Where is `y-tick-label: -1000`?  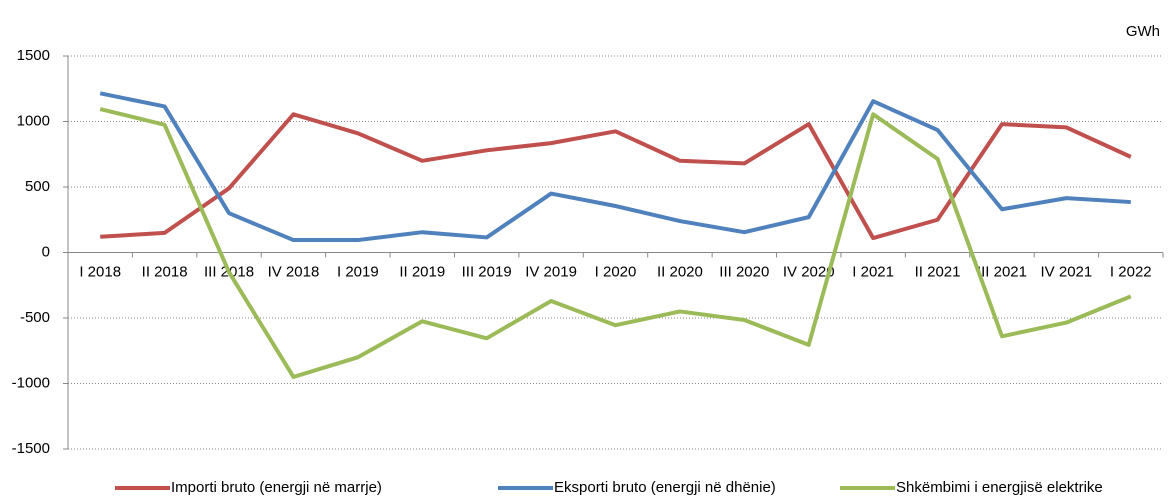 y-tick-label: -1000 is located at coordinates (31, 382).